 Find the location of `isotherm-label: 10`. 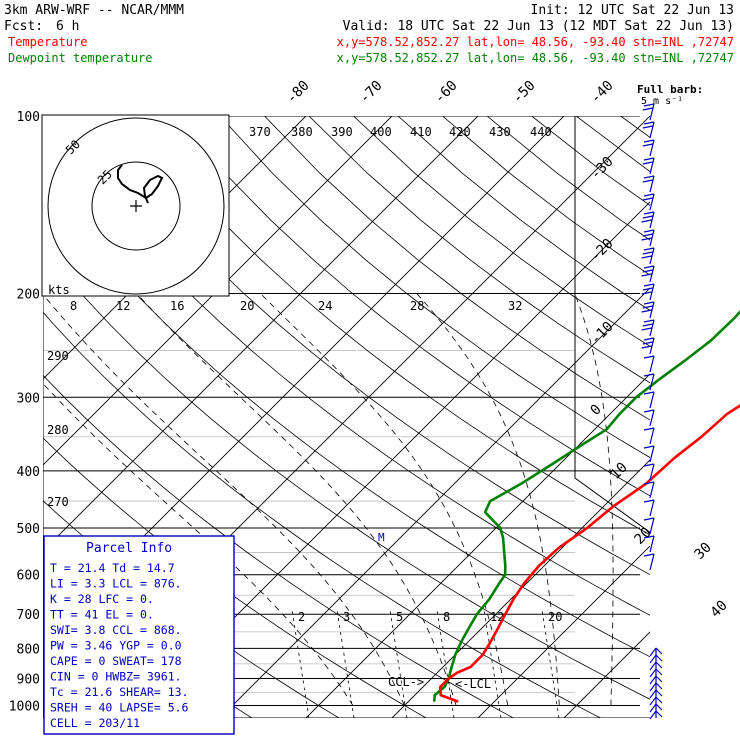

isotherm-label: 10 is located at coordinates (619, 471).